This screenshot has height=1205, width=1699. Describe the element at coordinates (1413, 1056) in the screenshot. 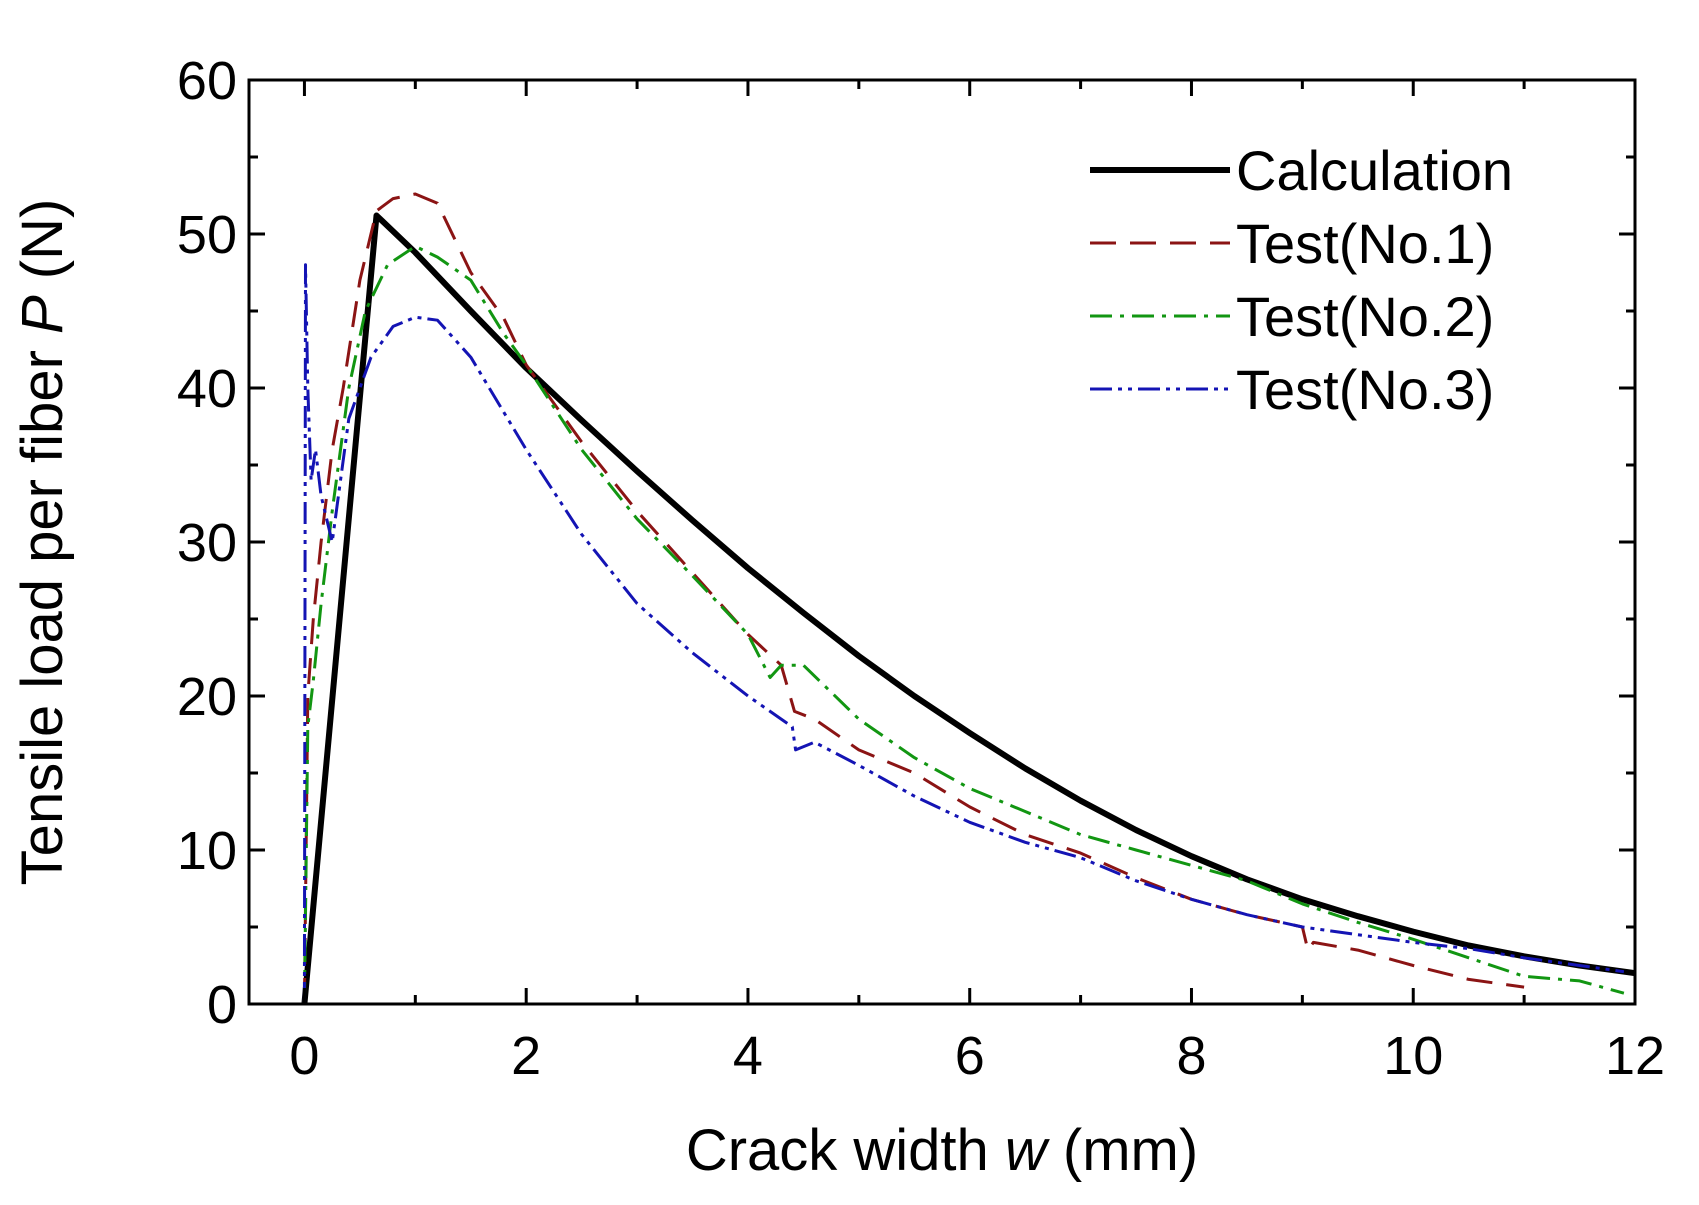

I see `x-tick-label: 10` at that location.